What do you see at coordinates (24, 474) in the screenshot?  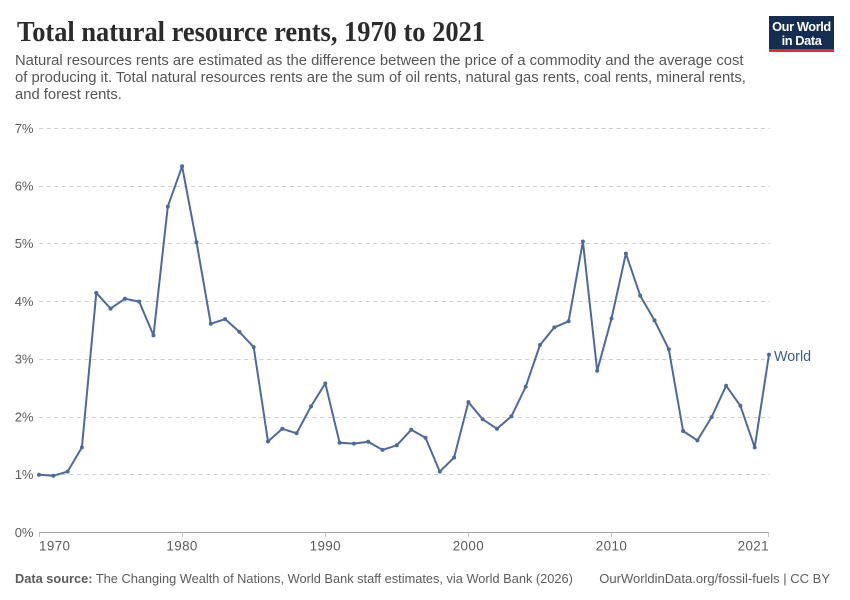 I see `svg-text: 1%` at bounding box center [24, 474].